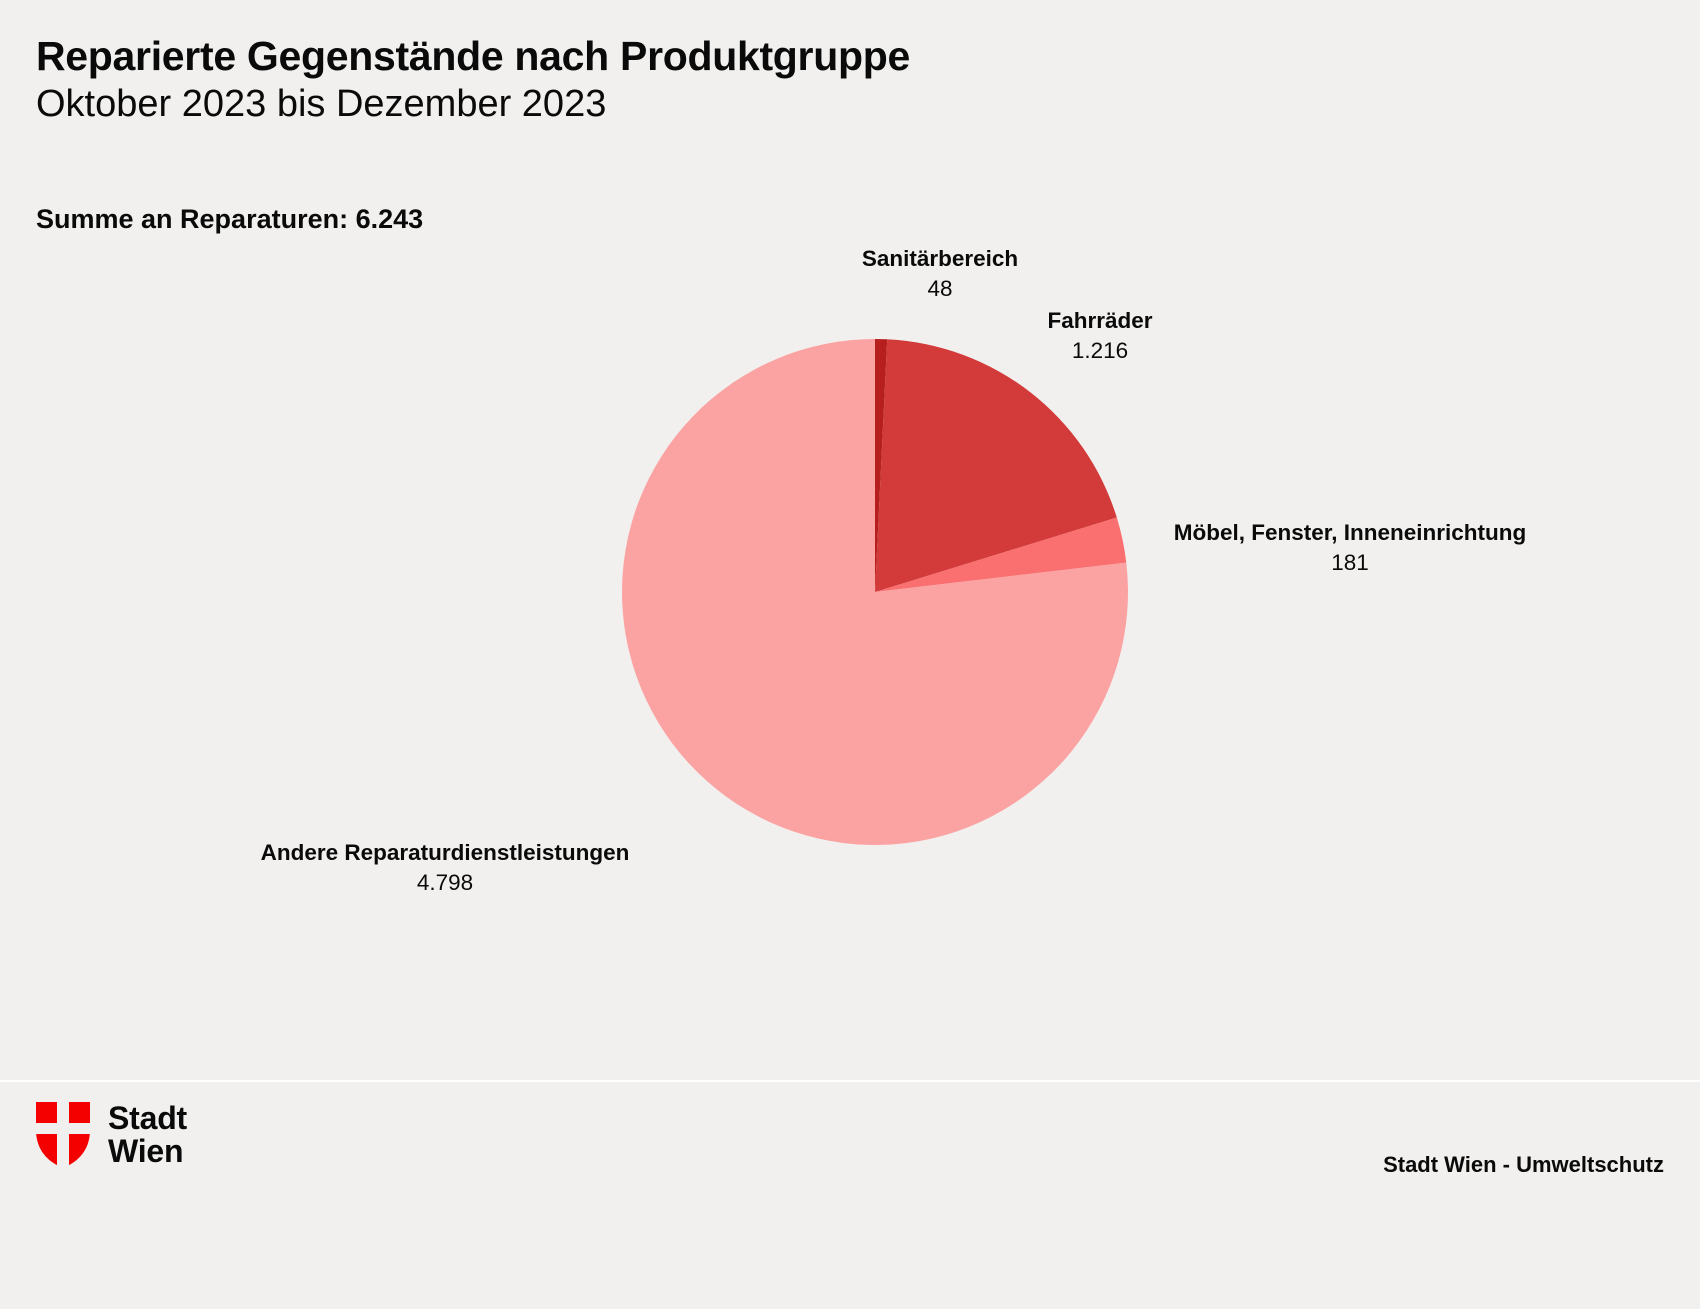  What do you see at coordinates (63, 1135) in the screenshot?
I see `vienna-shield-icon` at bounding box center [63, 1135].